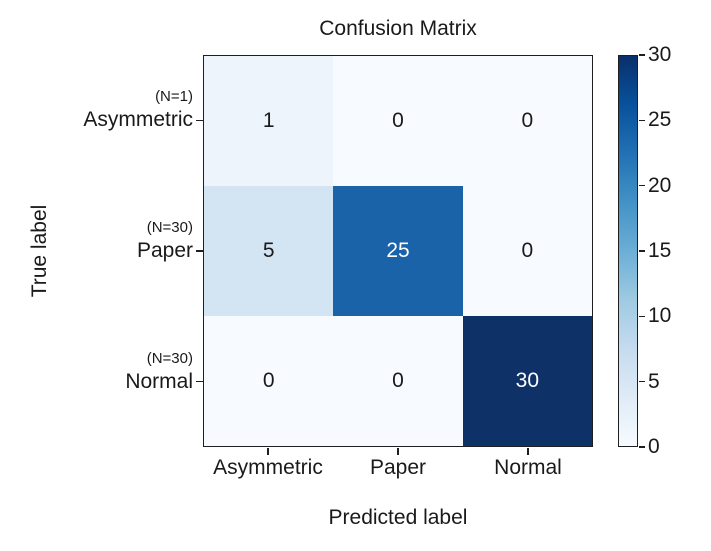 This screenshot has height=551, width=711. What do you see at coordinates (268, 467) in the screenshot?
I see `column-label: Asymmetric` at bounding box center [268, 467].